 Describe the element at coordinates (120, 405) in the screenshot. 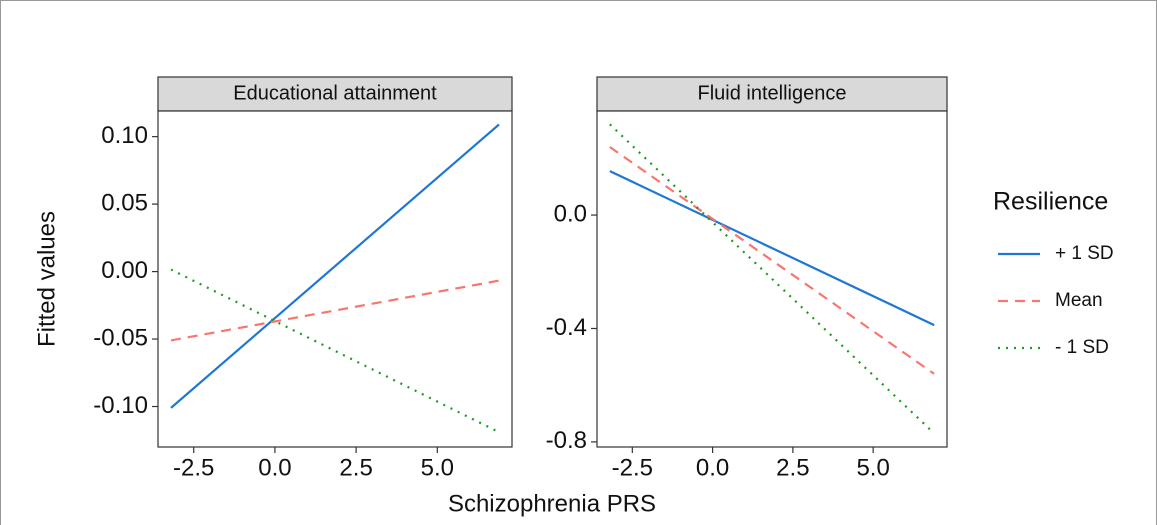

I see `y-tick-label: -0.10` at that location.